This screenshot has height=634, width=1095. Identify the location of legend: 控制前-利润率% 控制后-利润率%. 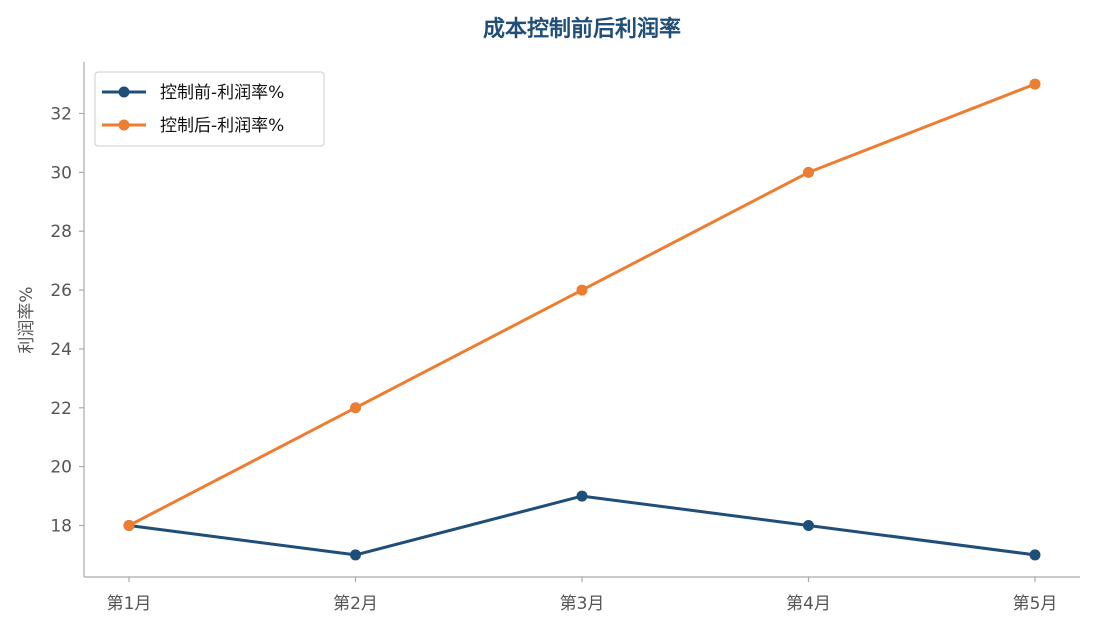
(209, 109).